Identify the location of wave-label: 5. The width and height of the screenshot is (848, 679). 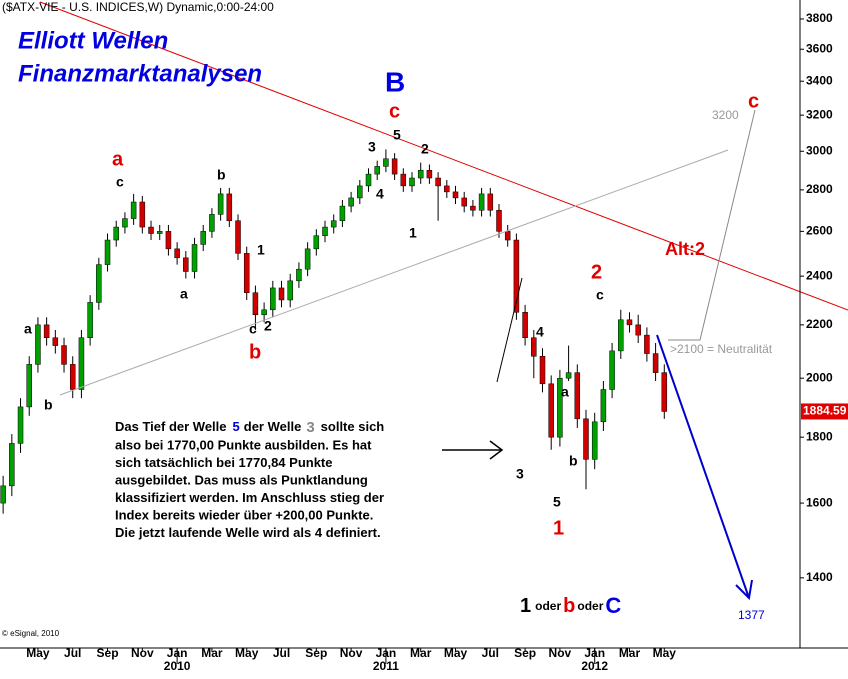
(557, 502).